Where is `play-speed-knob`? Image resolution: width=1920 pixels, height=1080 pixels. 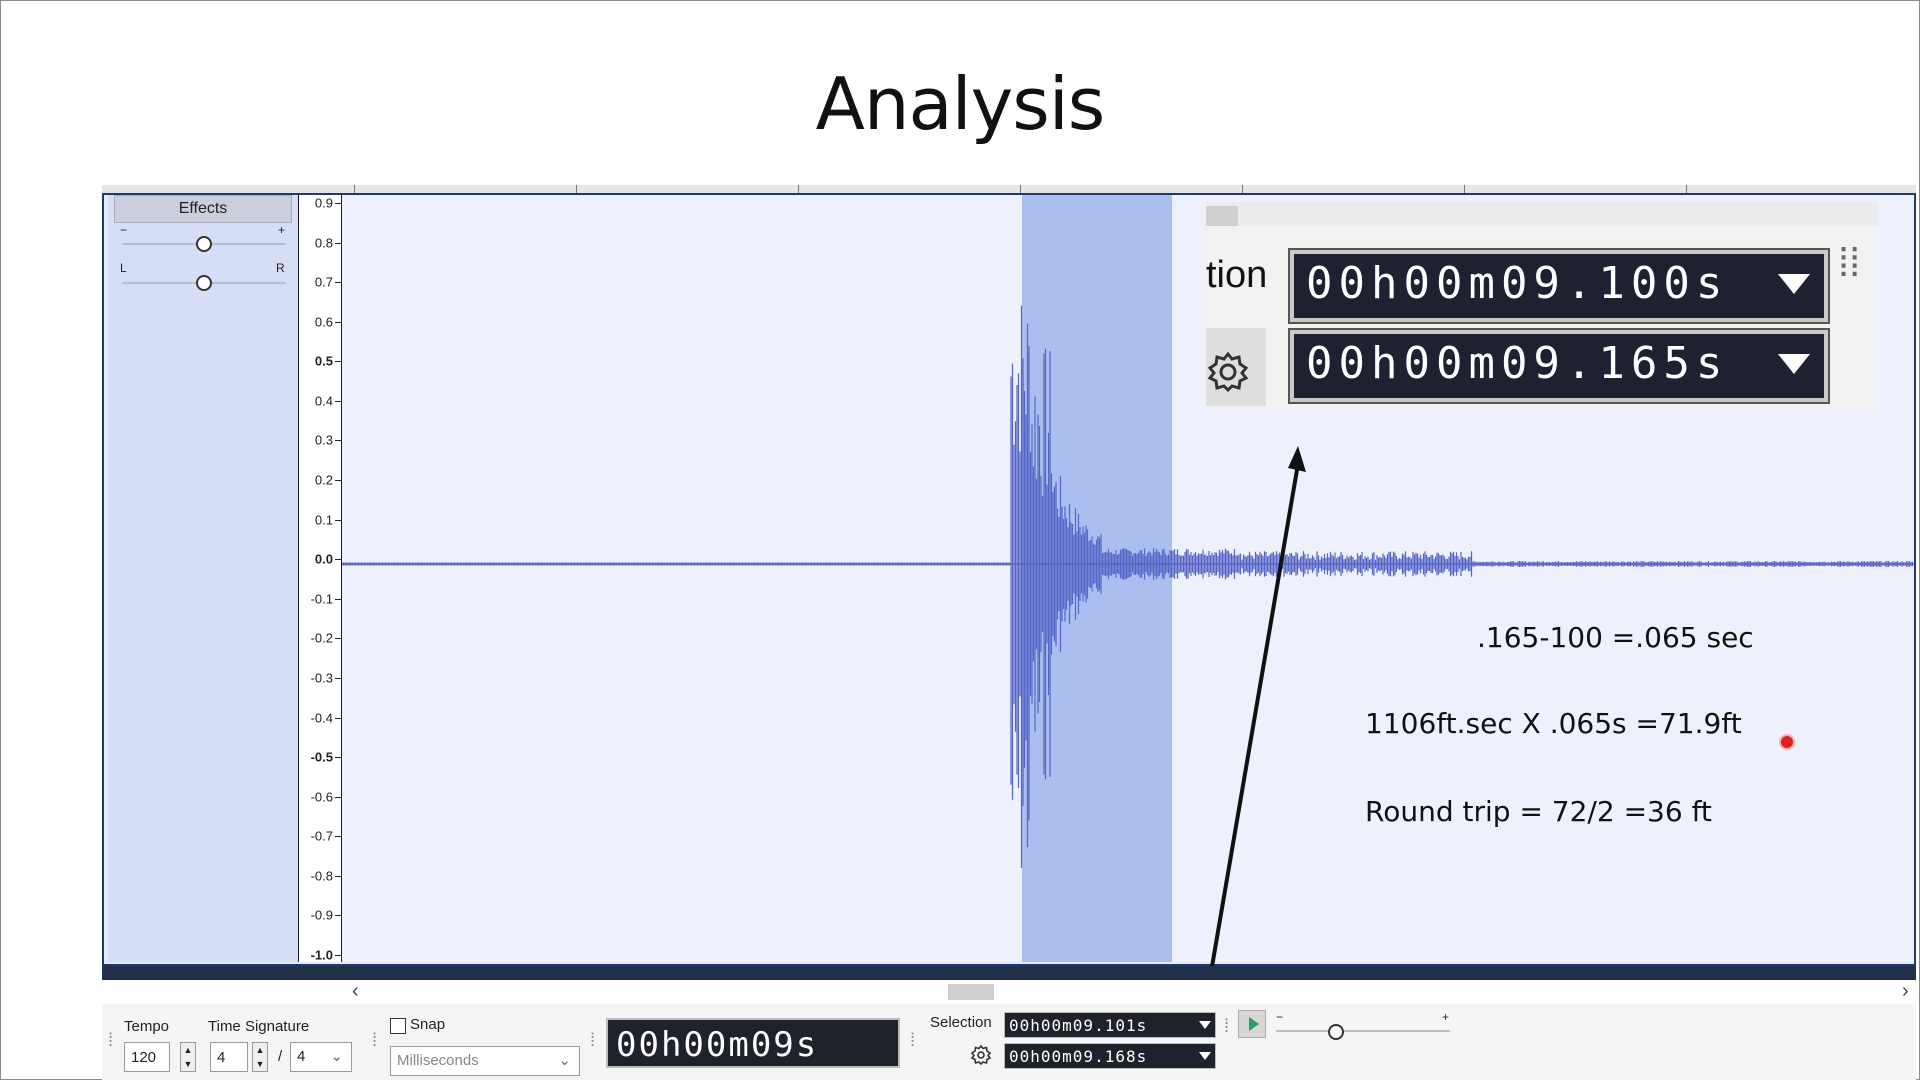 play-speed-knob is located at coordinates (1336, 1032).